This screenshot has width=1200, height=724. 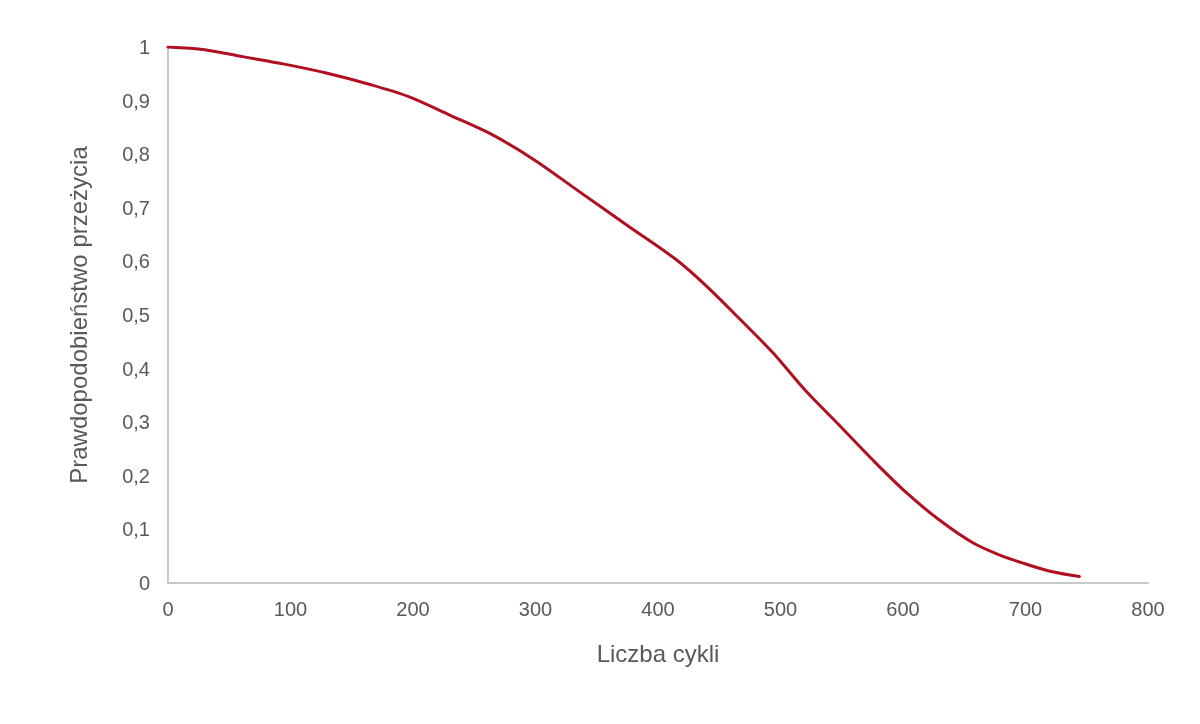 I want to click on y-tick-label: 0,3, so click(x=136, y=422).